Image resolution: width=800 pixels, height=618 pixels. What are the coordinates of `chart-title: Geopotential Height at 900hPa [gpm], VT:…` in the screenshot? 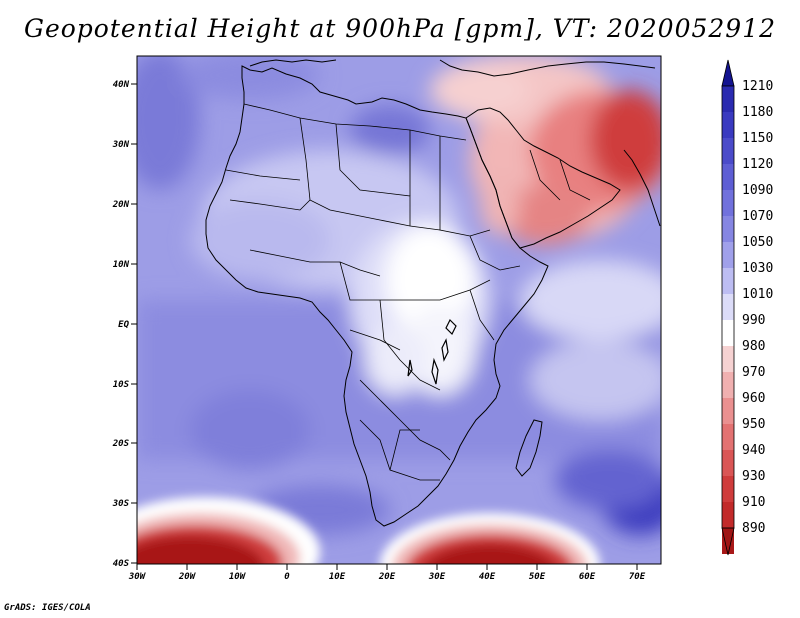 It's located at (400, 28).